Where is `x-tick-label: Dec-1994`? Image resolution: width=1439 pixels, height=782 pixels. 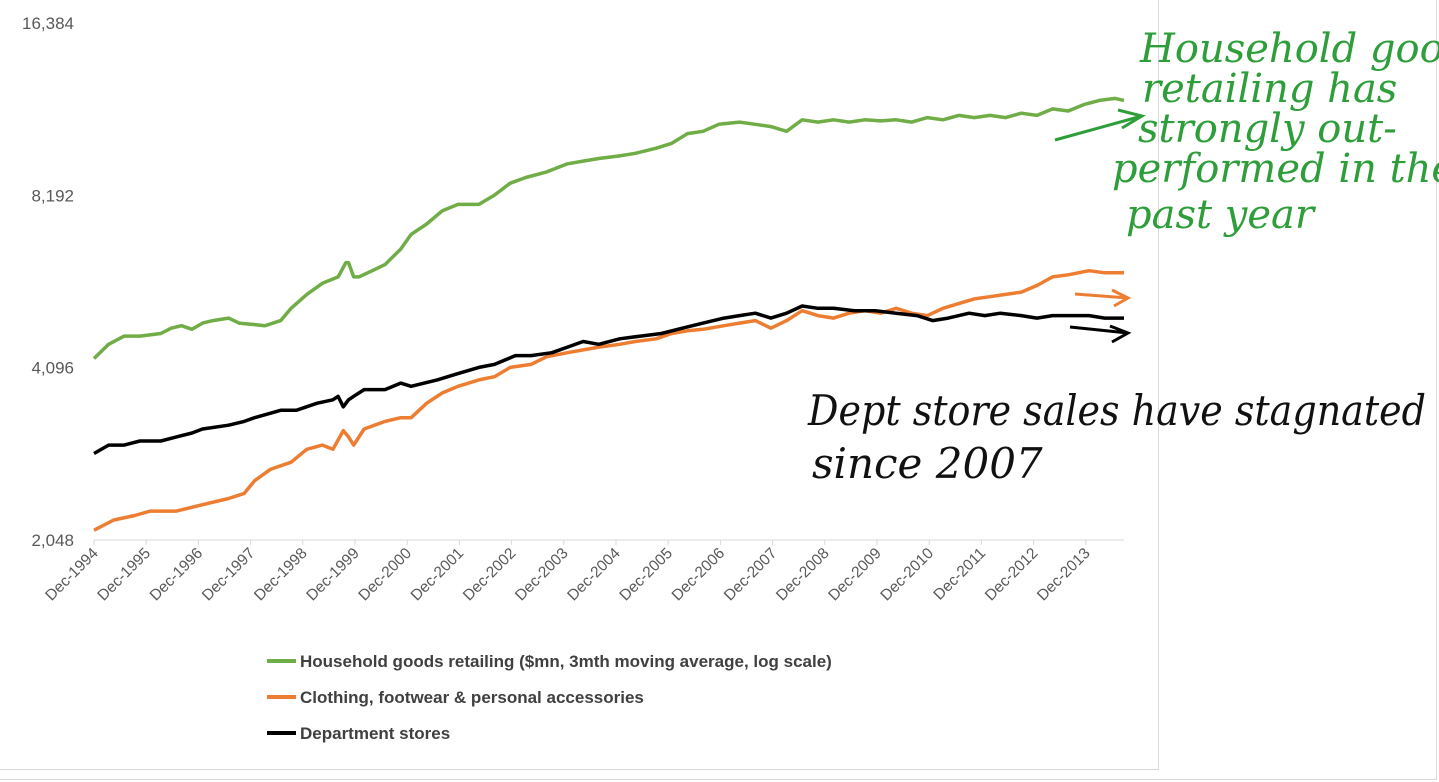 x-tick-label: Dec-1994 is located at coordinates (72, 575).